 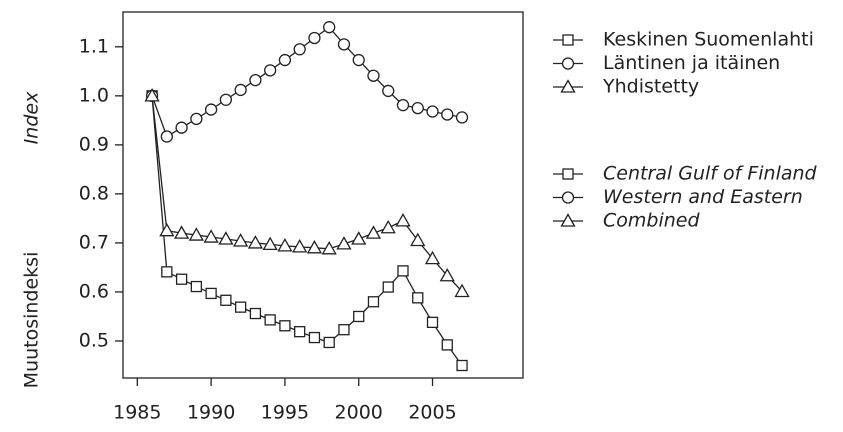 I want to click on y-tick-label: 0.5, so click(x=94, y=340).